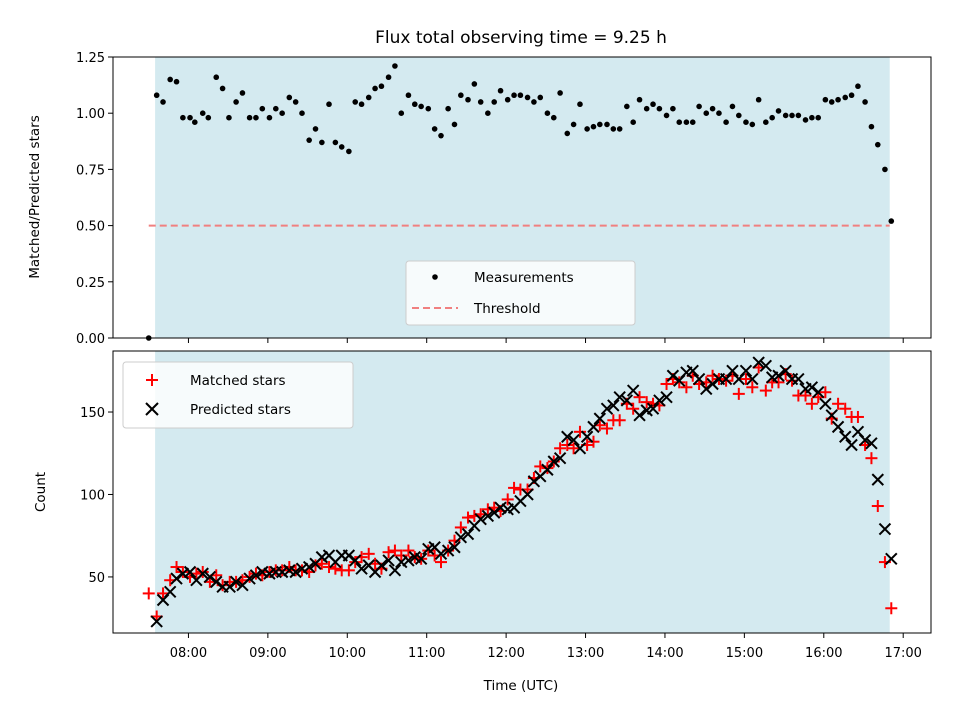  I want to click on legend-matched-marker, so click(152, 380).